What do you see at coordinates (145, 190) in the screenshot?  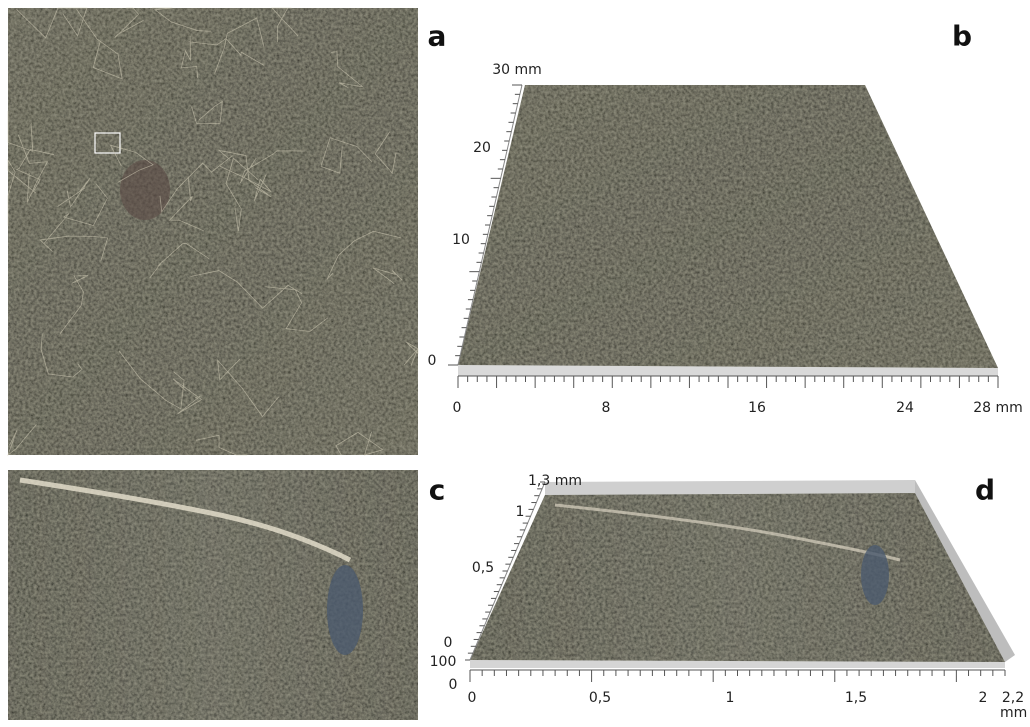 I see `spot` at bounding box center [145, 190].